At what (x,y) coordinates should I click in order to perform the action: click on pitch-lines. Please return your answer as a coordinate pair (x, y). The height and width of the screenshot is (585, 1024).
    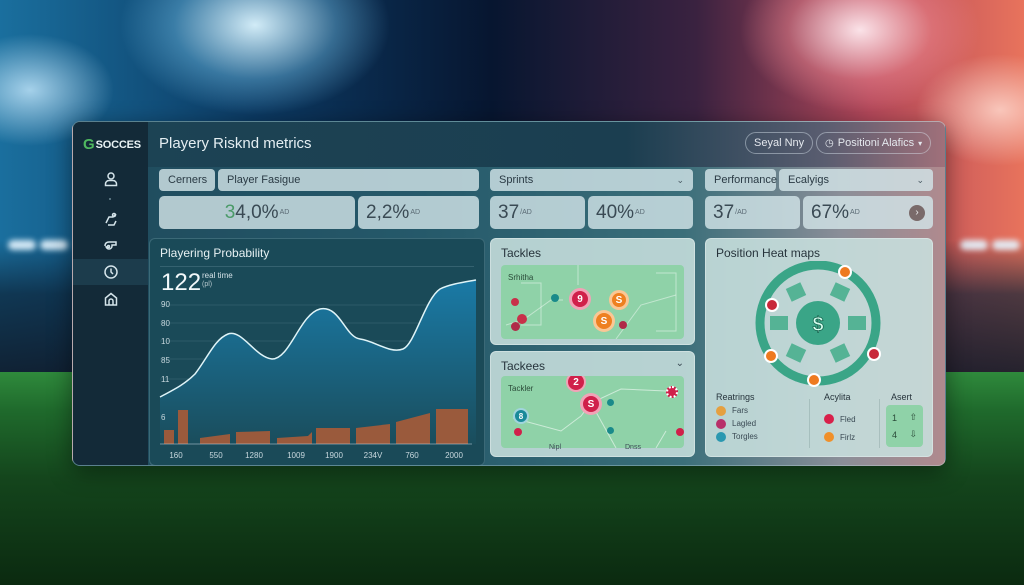
    Looking at the image, I should click on (591, 302).